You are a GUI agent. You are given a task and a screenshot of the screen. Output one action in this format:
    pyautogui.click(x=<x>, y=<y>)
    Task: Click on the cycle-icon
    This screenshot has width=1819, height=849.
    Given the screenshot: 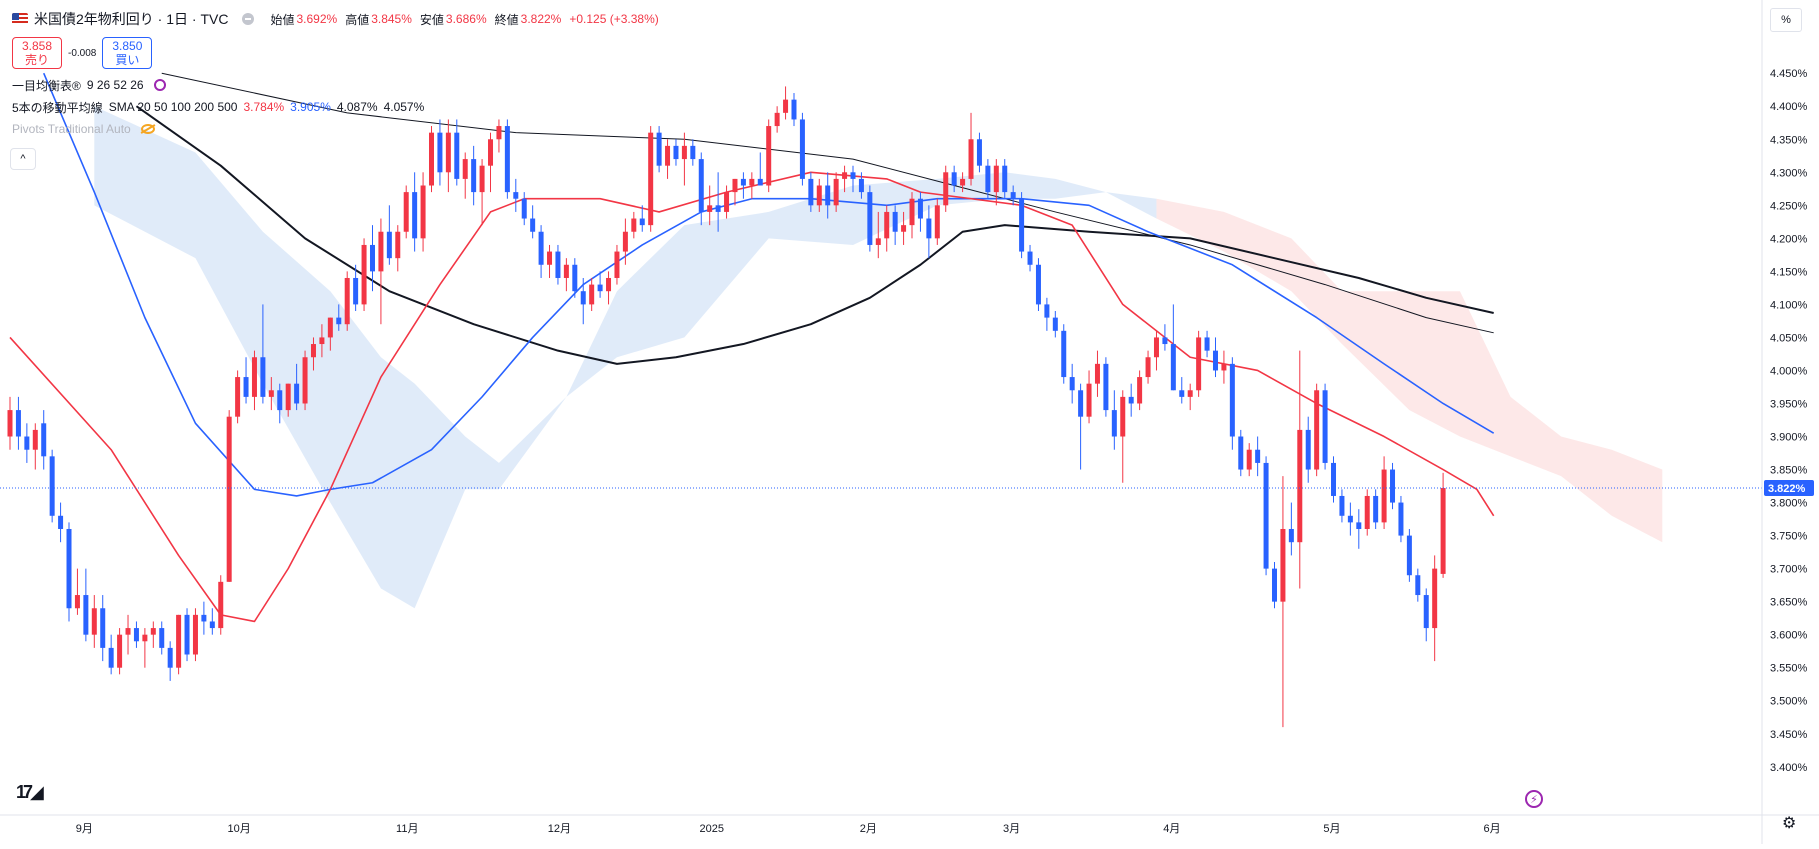 What is the action you would take?
    pyautogui.click(x=159, y=85)
    